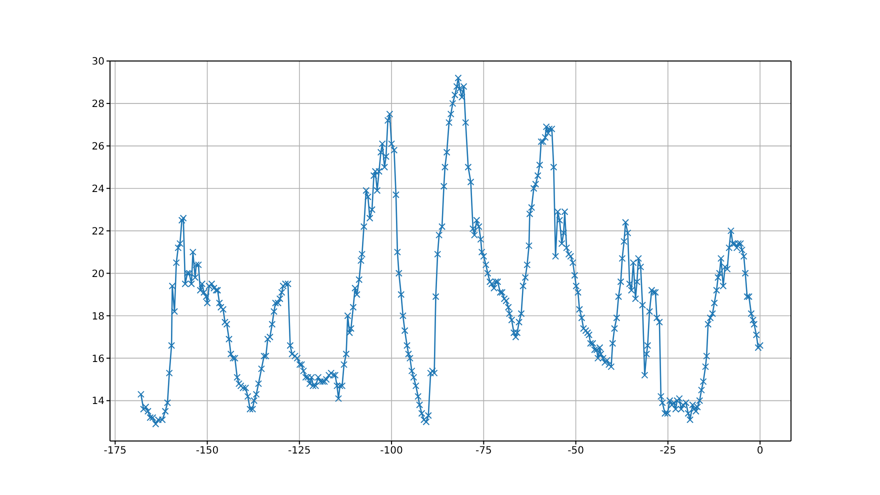 The image size is (880, 495). What do you see at coordinates (483, 451) in the screenshot?
I see `x-tick-label: -75` at bounding box center [483, 451].